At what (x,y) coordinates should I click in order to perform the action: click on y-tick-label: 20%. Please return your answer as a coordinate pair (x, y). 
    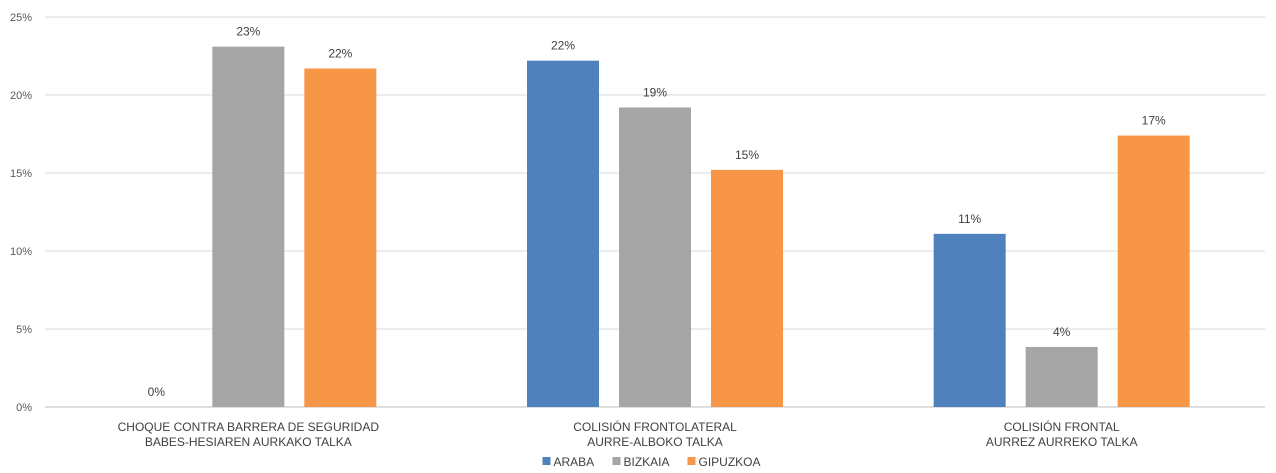
    Looking at the image, I should click on (21, 96).